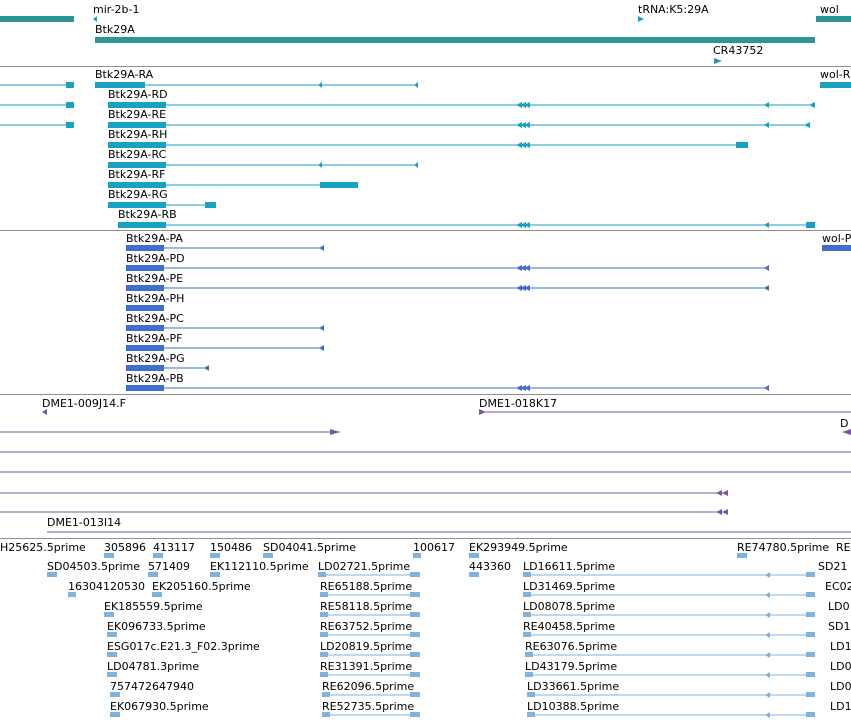  I want to click on clone-label: DME1-018K17, so click(518, 403).